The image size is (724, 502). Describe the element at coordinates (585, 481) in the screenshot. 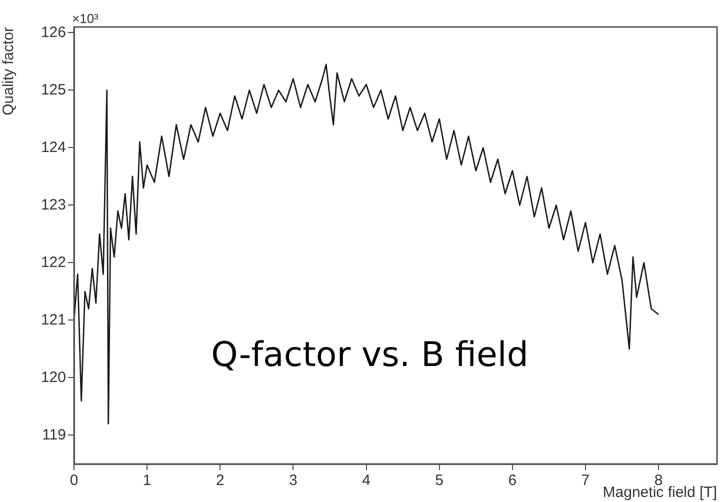

I see `x-tick-label: 7` at that location.